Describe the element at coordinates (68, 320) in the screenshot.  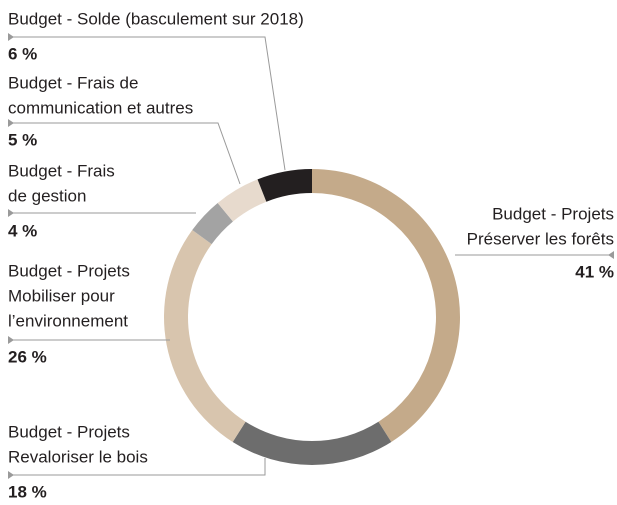
I see `segment-label: l’environnement` at that location.